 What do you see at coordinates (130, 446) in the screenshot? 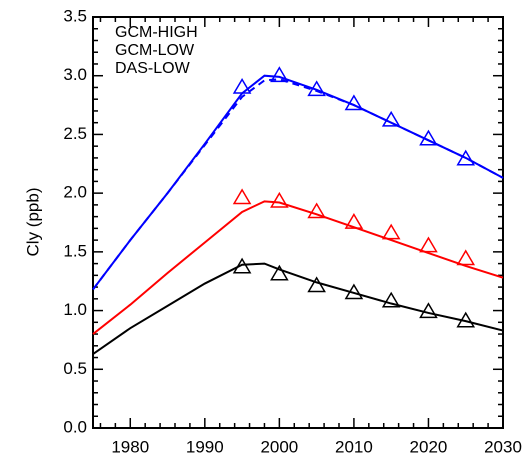
I see `x-tick-label: 1980` at bounding box center [130, 446].